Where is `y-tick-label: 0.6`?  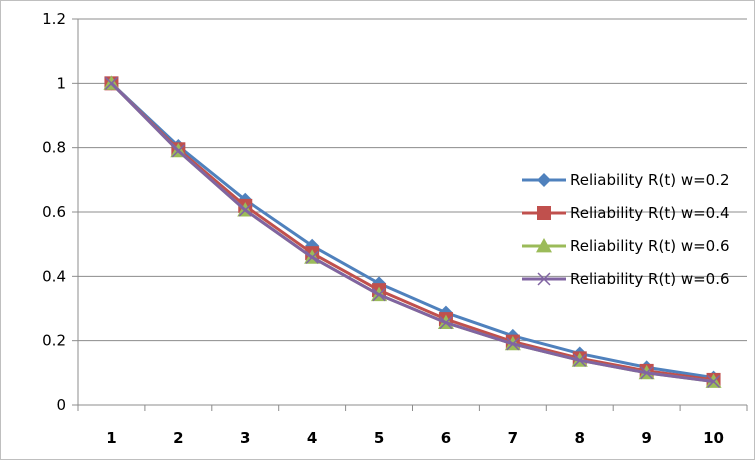
y-tick-label: 0.6 is located at coordinates (54, 212).